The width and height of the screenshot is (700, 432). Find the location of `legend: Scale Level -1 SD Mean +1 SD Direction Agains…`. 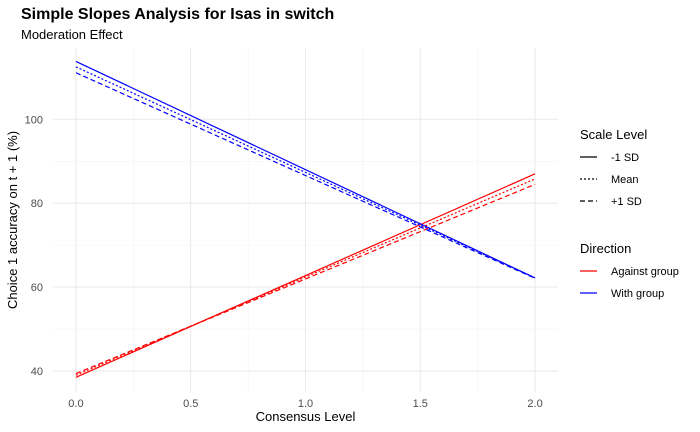

legend: Scale Level -1 SD Mean +1 SD Direction Agains… is located at coordinates (629, 213).